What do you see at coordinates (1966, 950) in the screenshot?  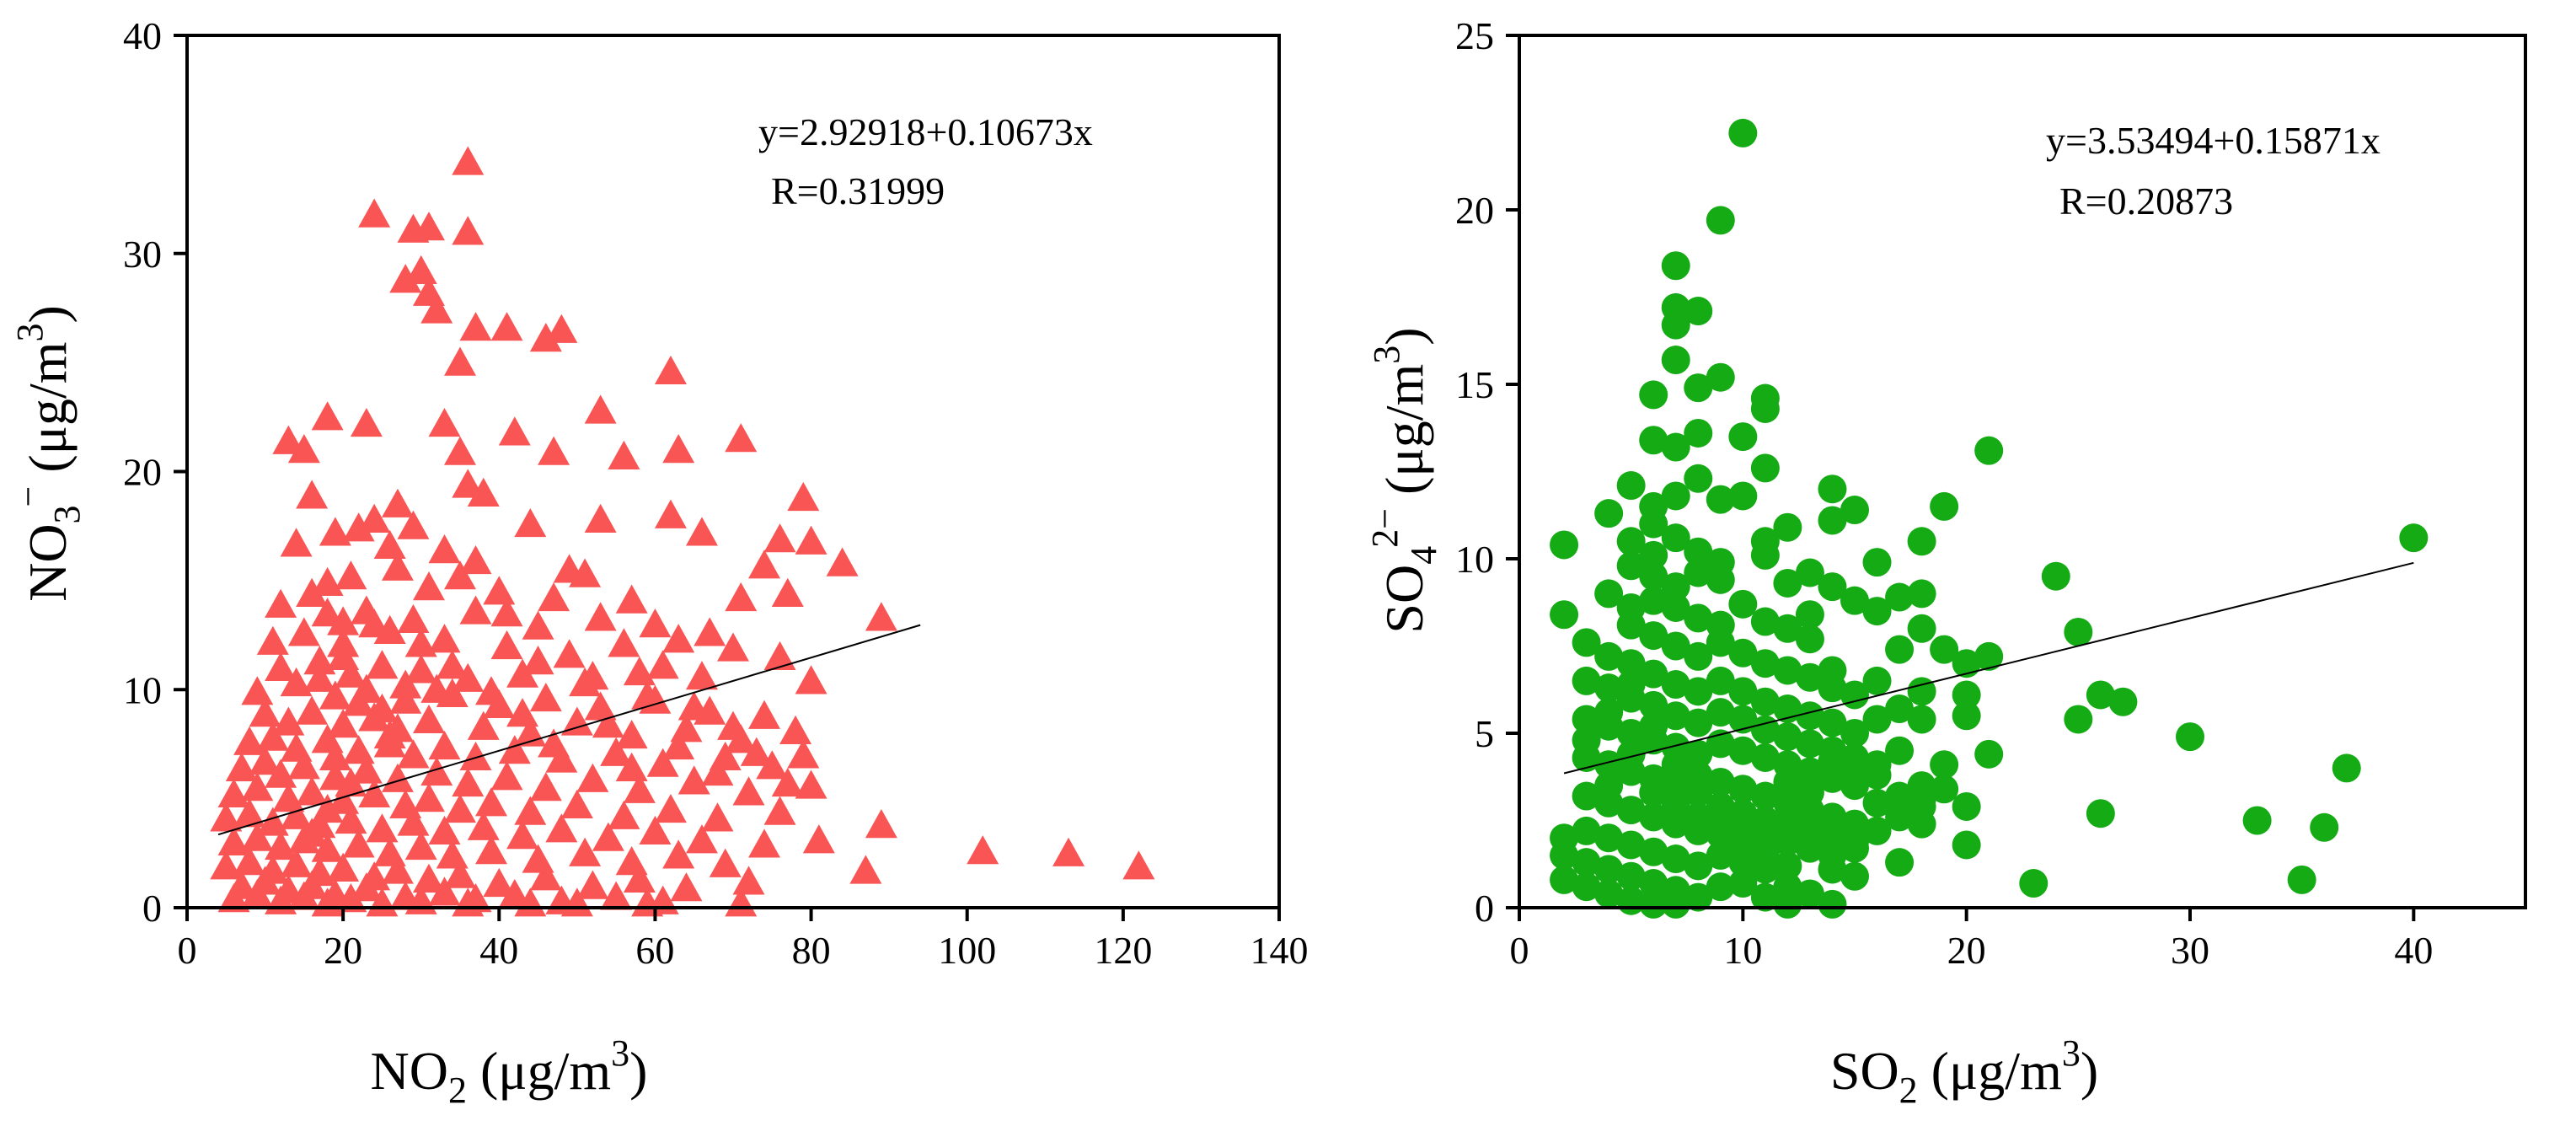 I see `so4-x-tick-label: 20` at bounding box center [1966, 950].